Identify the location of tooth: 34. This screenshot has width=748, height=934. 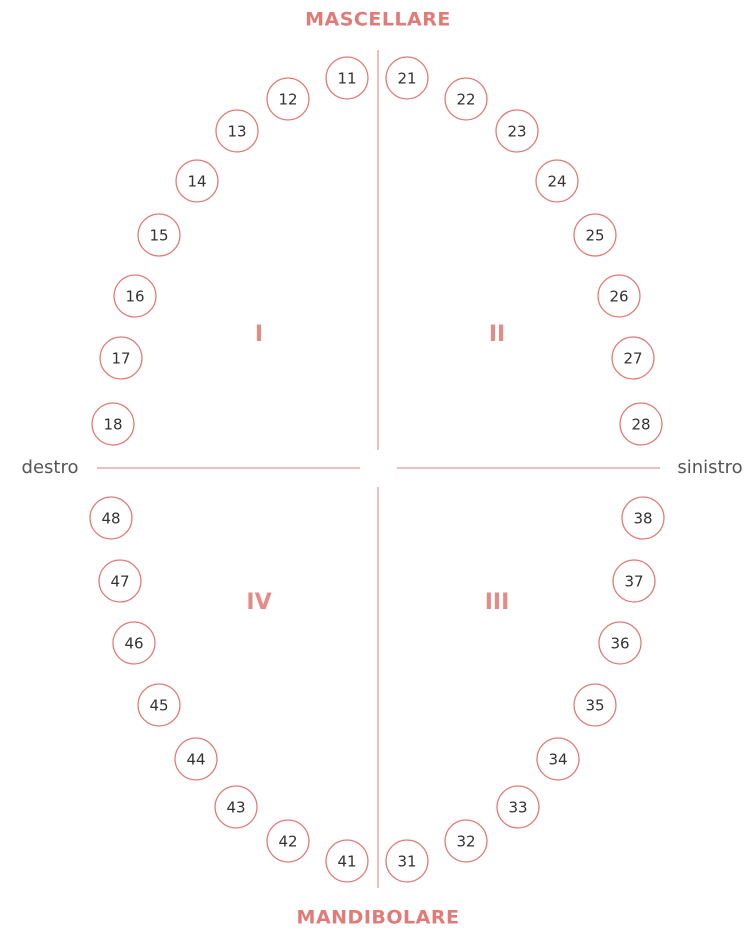
(558, 759).